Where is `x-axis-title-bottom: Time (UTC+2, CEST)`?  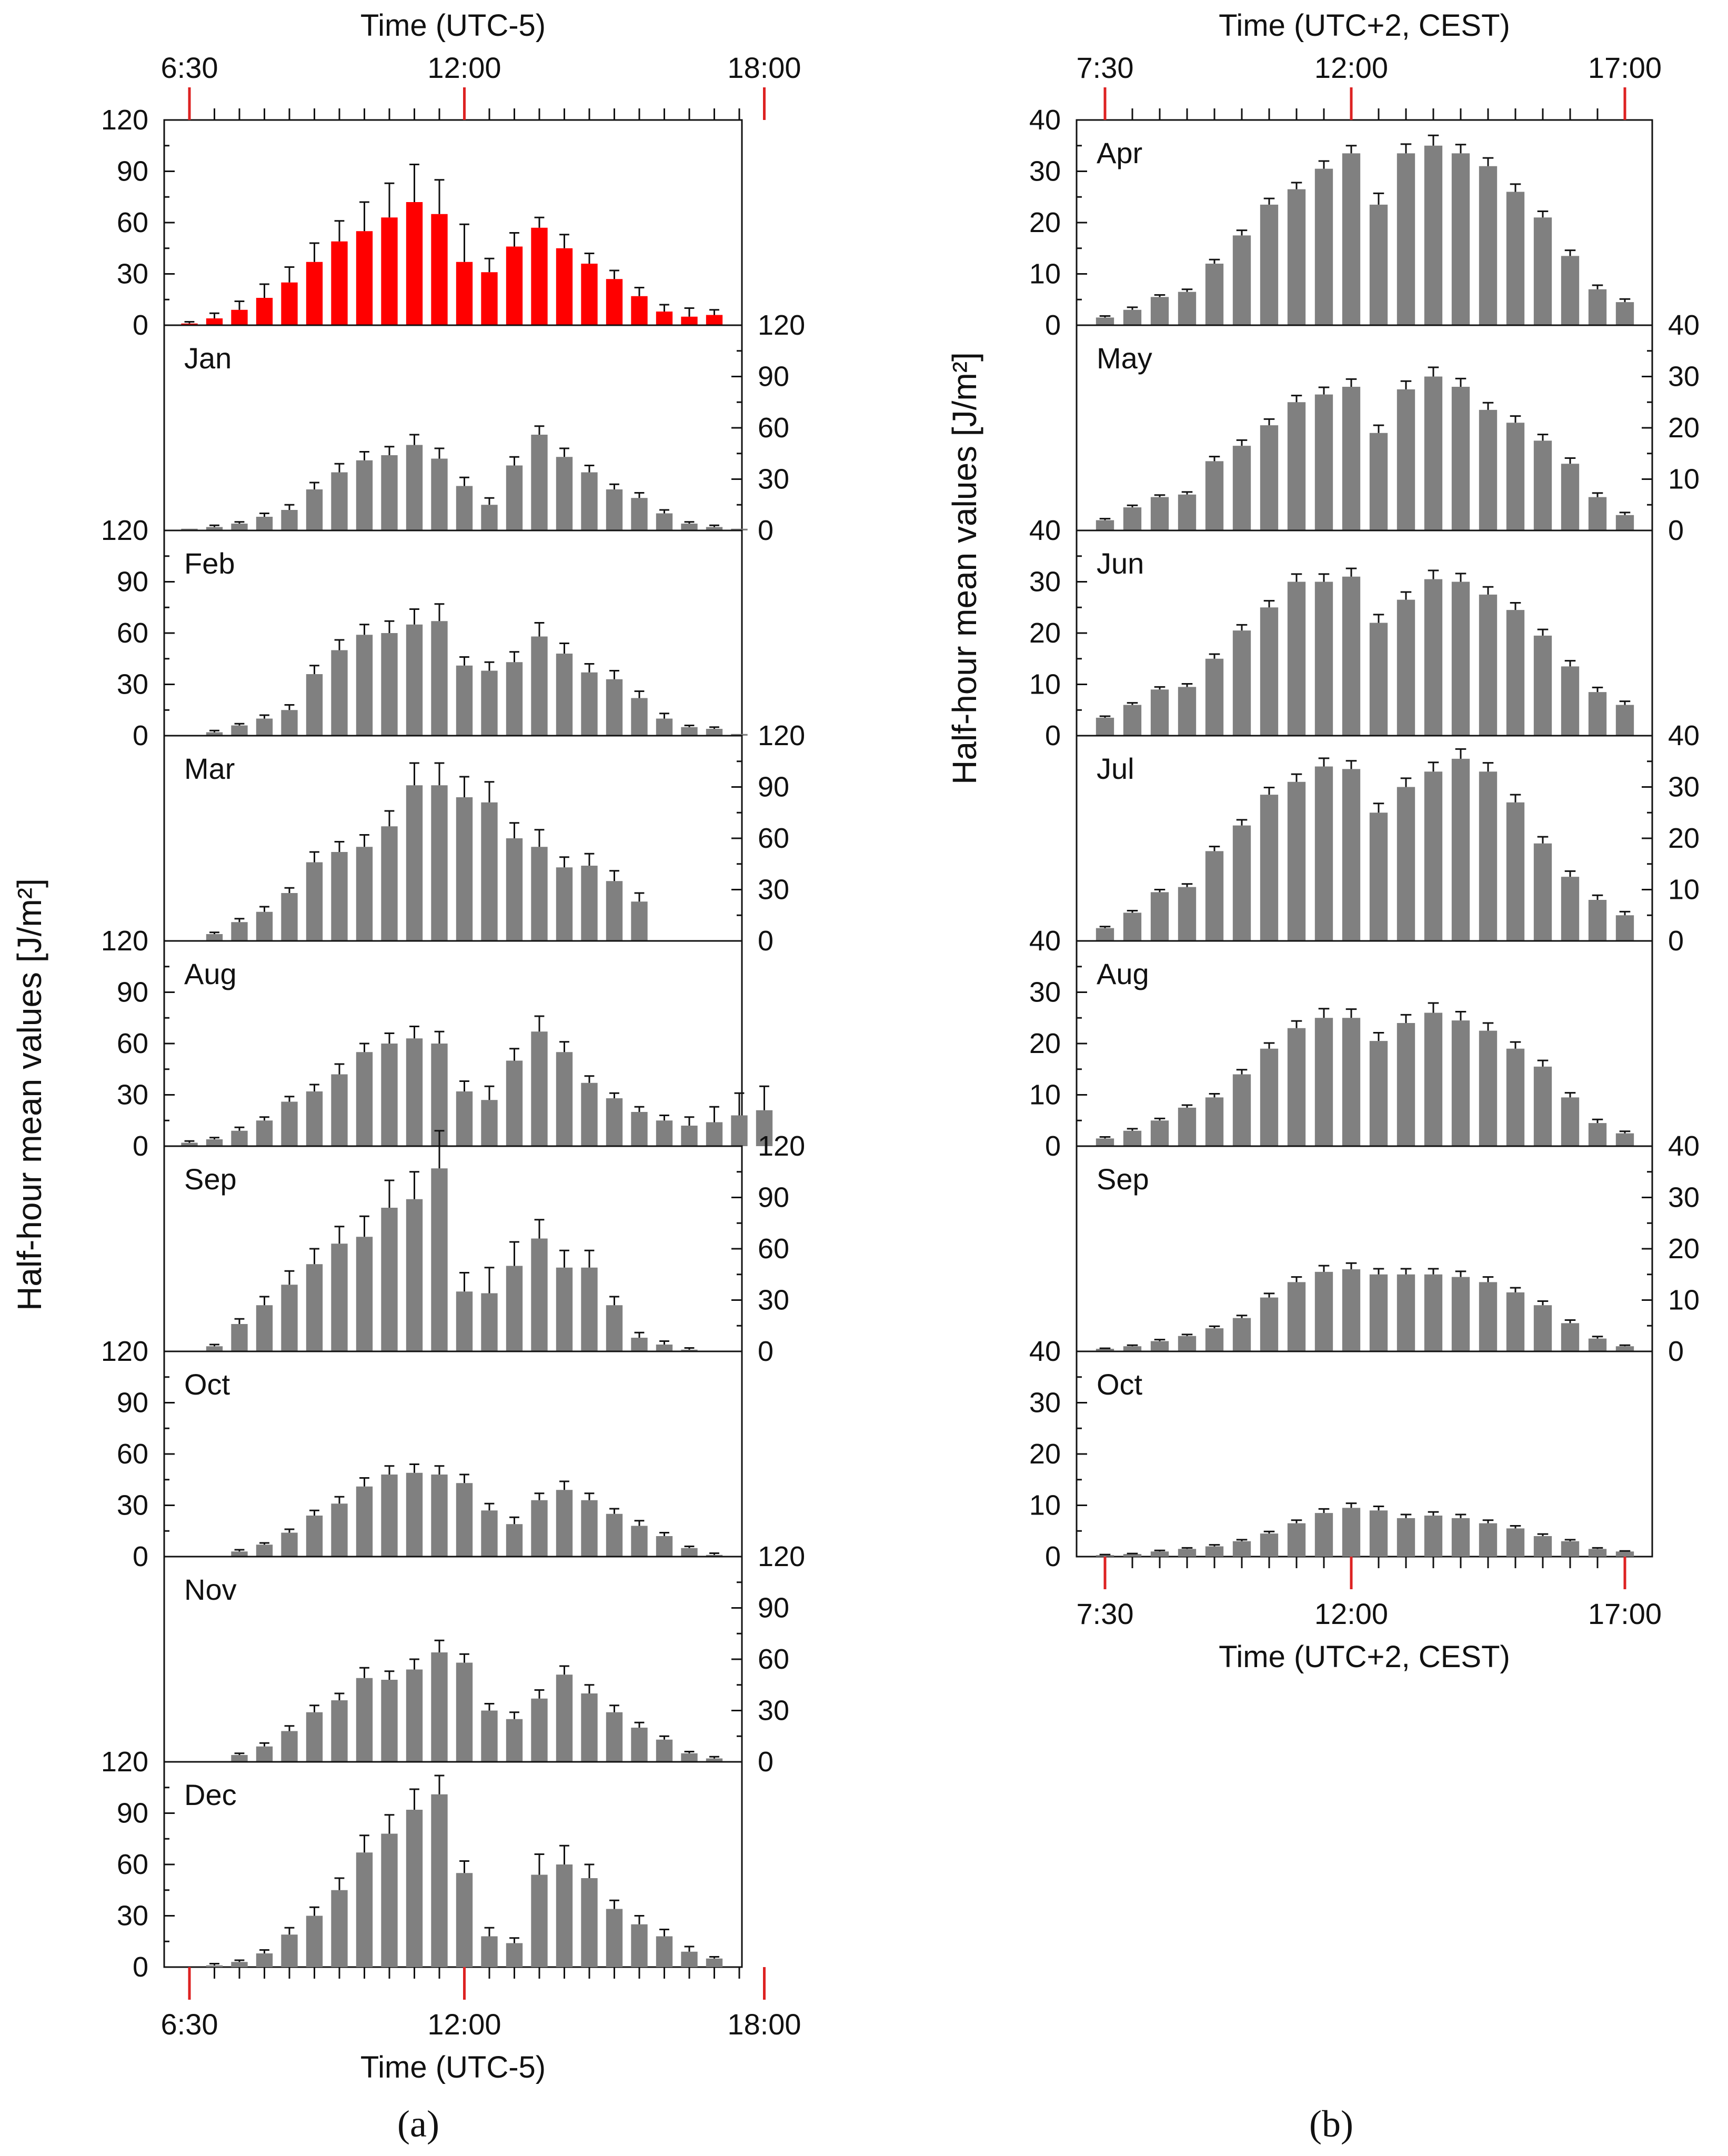 x-axis-title-bottom: Time (UTC+2, CEST) is located at coordinates (1364, 1657).